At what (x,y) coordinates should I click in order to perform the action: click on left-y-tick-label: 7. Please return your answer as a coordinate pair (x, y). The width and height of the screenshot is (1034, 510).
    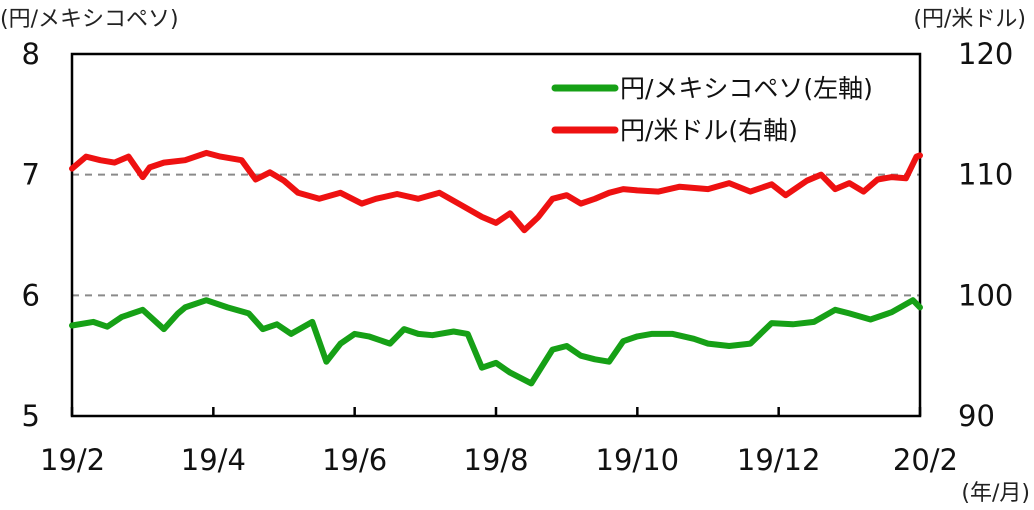
    Looking at the image, I should click on (31, 175).